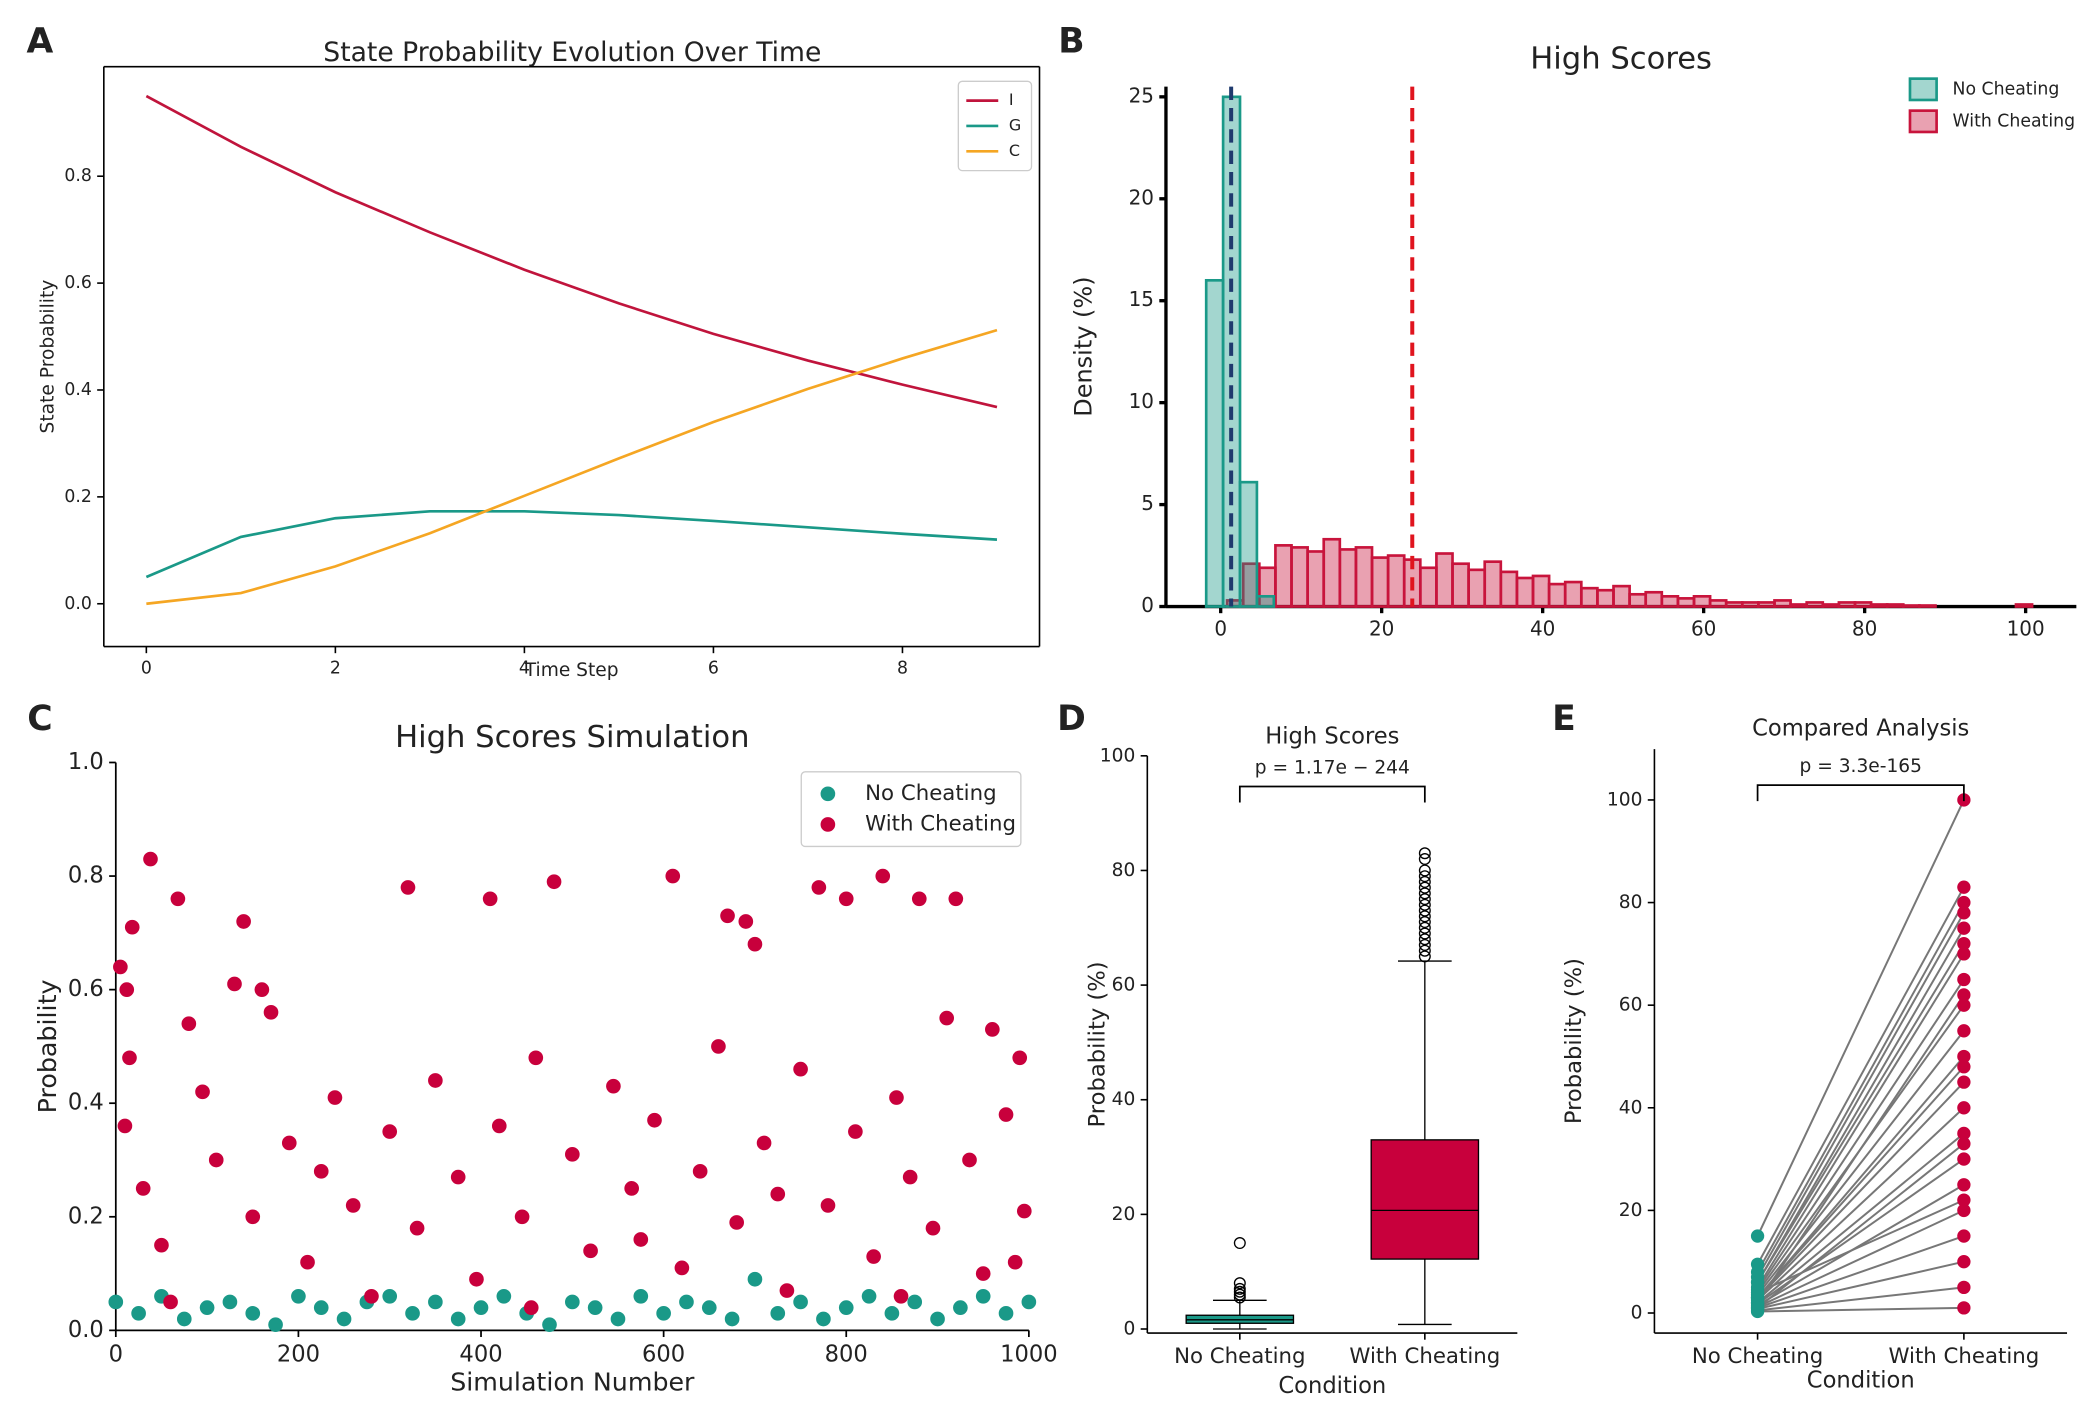 The height and width of the screenshot is (1413, 2087). What do you see at coordinates (1124, 870) in the screenshot?
I see `y-tick-label: 80` at bounding box center [1124, 870].